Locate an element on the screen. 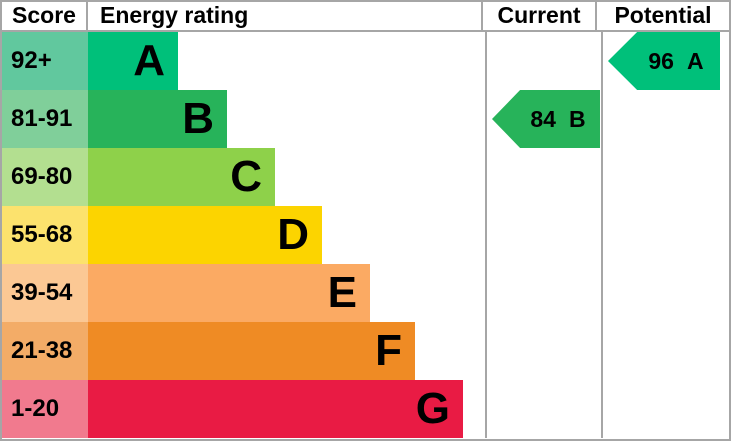  band-bar: G is located at coordinates (275, 409).